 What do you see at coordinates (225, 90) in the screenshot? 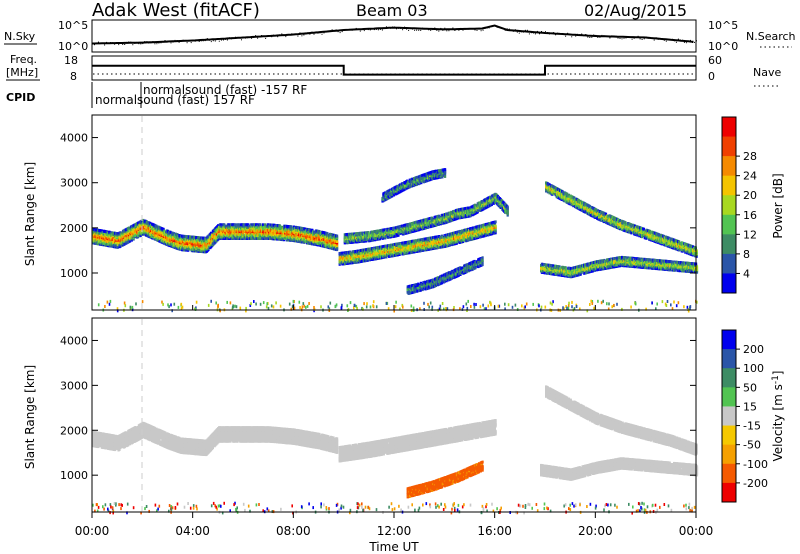
I see `cpid-annotation-2: normalsound (fast) -157 RF` at bounding box center [225, 90].